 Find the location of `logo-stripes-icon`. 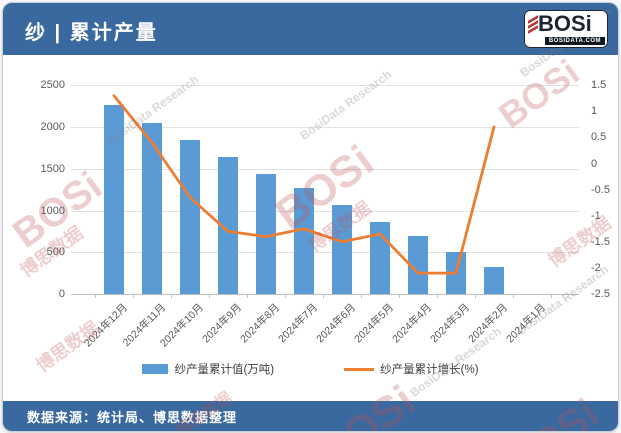

logo-stripes-icon is located at coordinates (533, 24).